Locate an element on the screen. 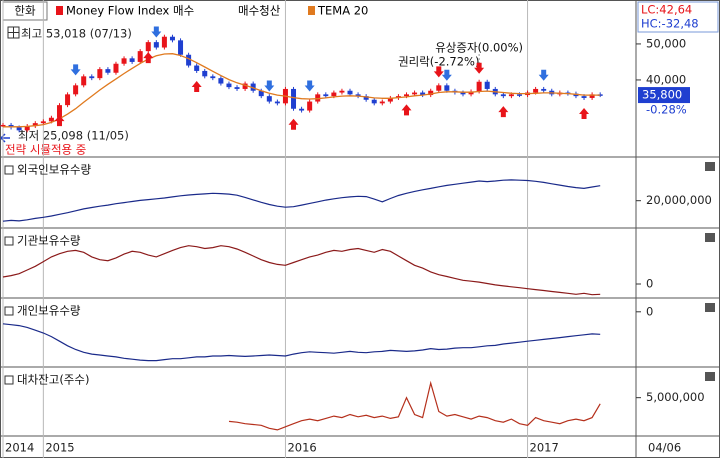 The height and width of the screenshot is (458, 720). y-tick-label: 40,000 is located at coordinates (666, 79).